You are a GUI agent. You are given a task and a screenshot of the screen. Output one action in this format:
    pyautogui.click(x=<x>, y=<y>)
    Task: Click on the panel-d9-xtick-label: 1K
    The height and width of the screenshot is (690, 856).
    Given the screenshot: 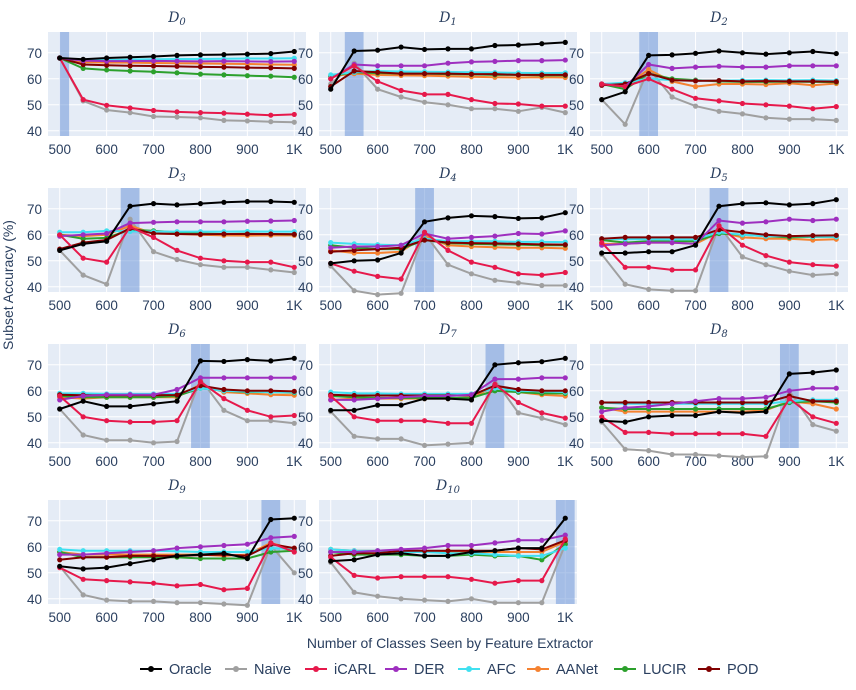 What is the action you would take?
    pyautogui.click(x=294, y=617)
    